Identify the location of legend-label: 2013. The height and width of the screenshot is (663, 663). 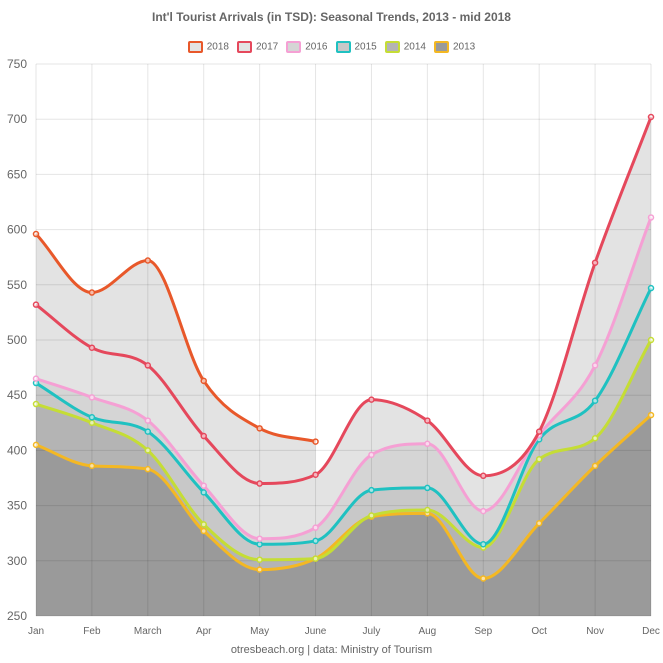
(464, 47).